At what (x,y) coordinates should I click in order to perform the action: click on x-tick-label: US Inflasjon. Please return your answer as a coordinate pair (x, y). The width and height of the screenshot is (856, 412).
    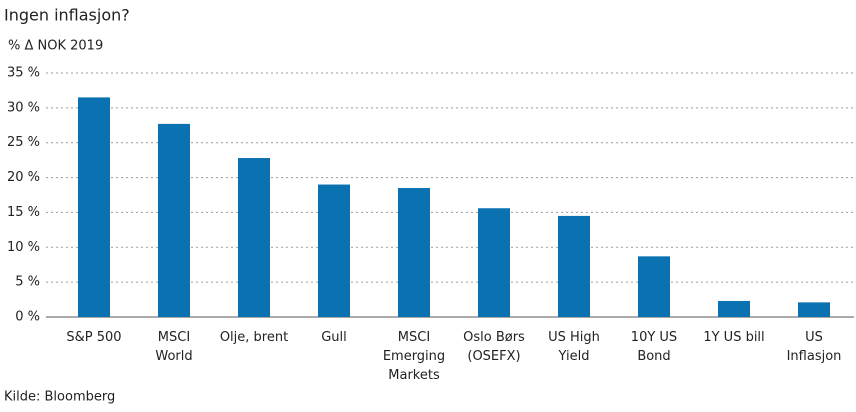
    Looking at the image, I should click on (814, 347).